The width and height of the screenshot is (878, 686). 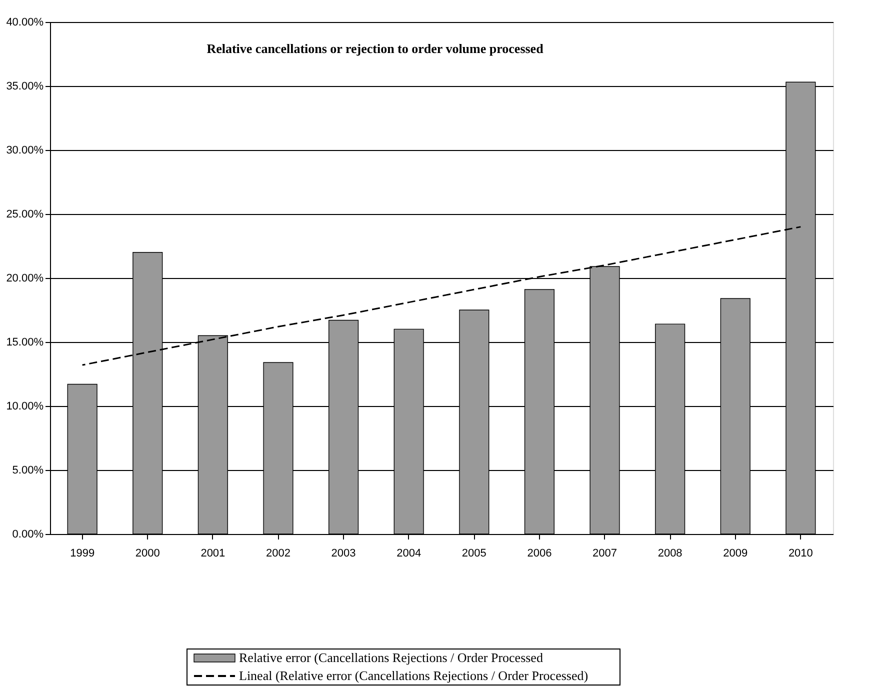 I want to click on legend-label: Lineal (Relative error (Cancellations Rejections / Order Processed), so click(x=413, y=675).